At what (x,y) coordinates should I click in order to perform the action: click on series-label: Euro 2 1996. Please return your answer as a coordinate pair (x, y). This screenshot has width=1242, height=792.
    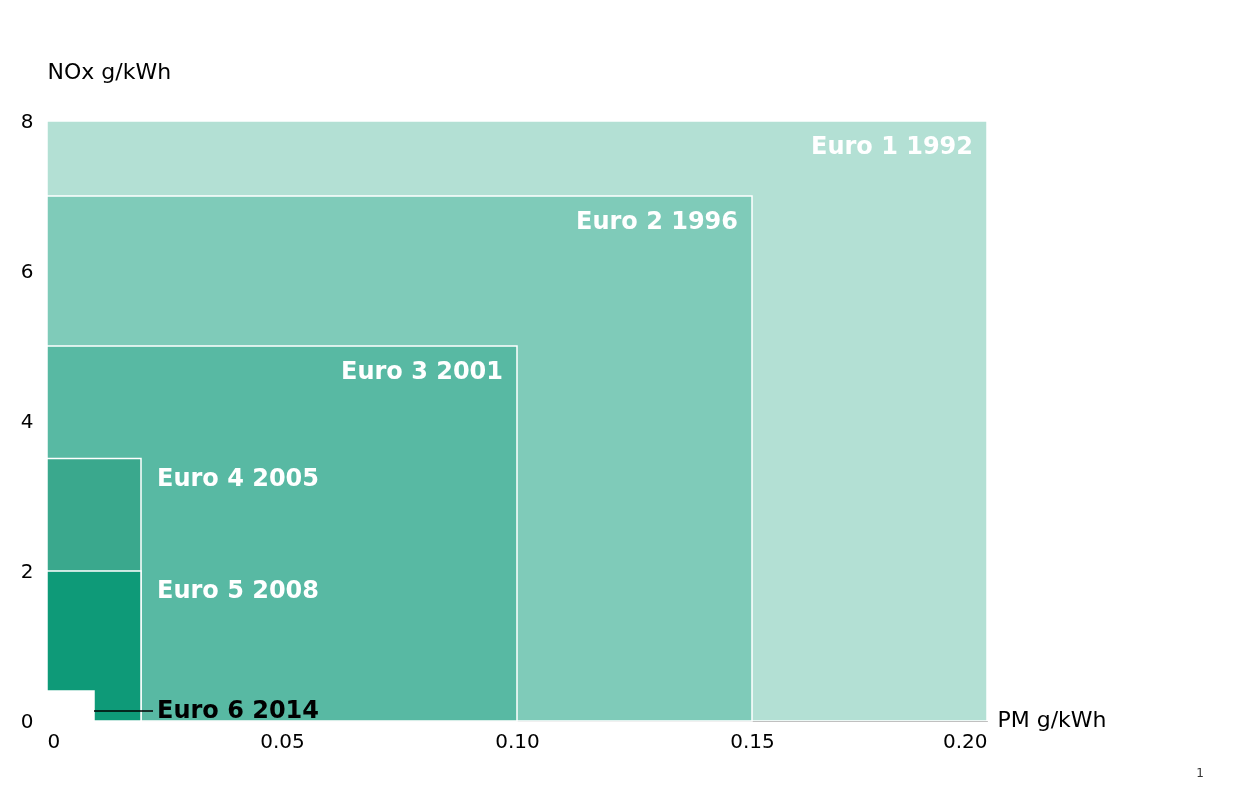
    Looking at the image, I should click on (656, 221).